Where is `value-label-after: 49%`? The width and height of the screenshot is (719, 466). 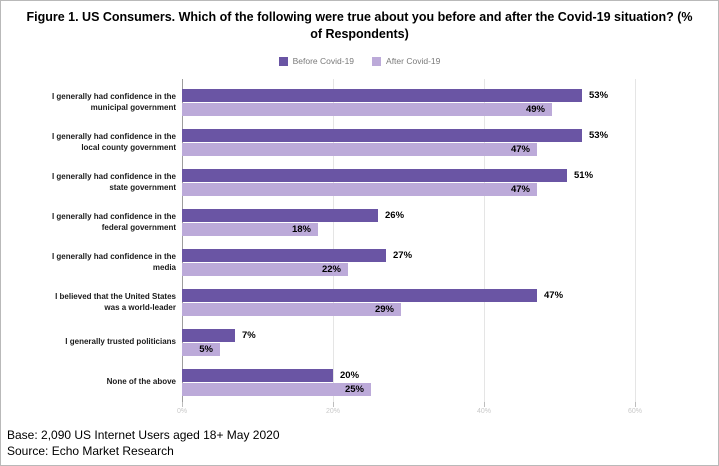 value-label-after: 49% is located at coordinates (535, 109).